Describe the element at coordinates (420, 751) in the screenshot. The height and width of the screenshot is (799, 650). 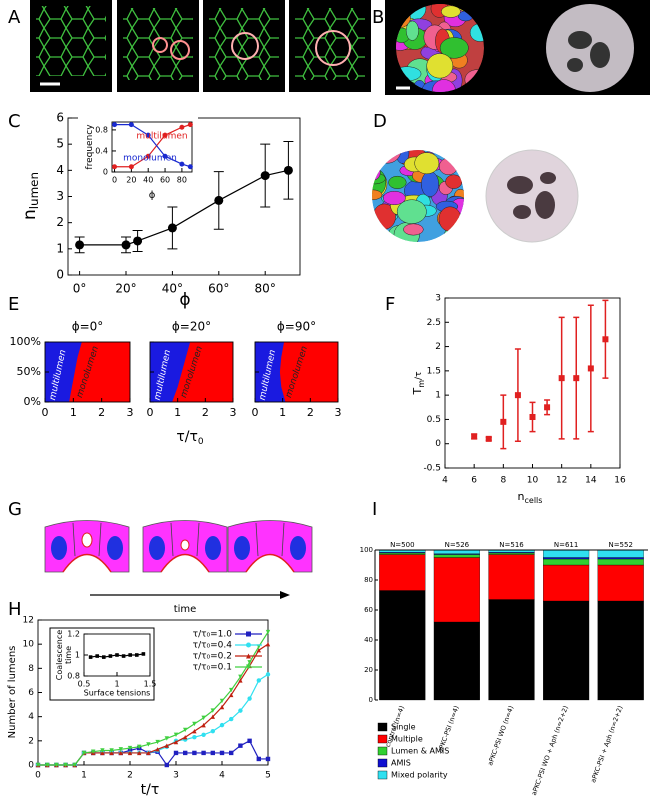
I see `legend-label: Lumen & AMIS` at that location.